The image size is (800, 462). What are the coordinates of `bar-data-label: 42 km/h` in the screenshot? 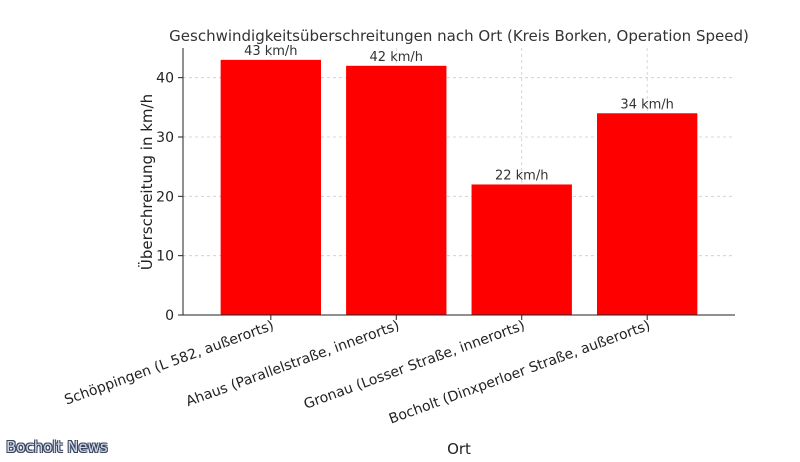 It's located at (397, 57).